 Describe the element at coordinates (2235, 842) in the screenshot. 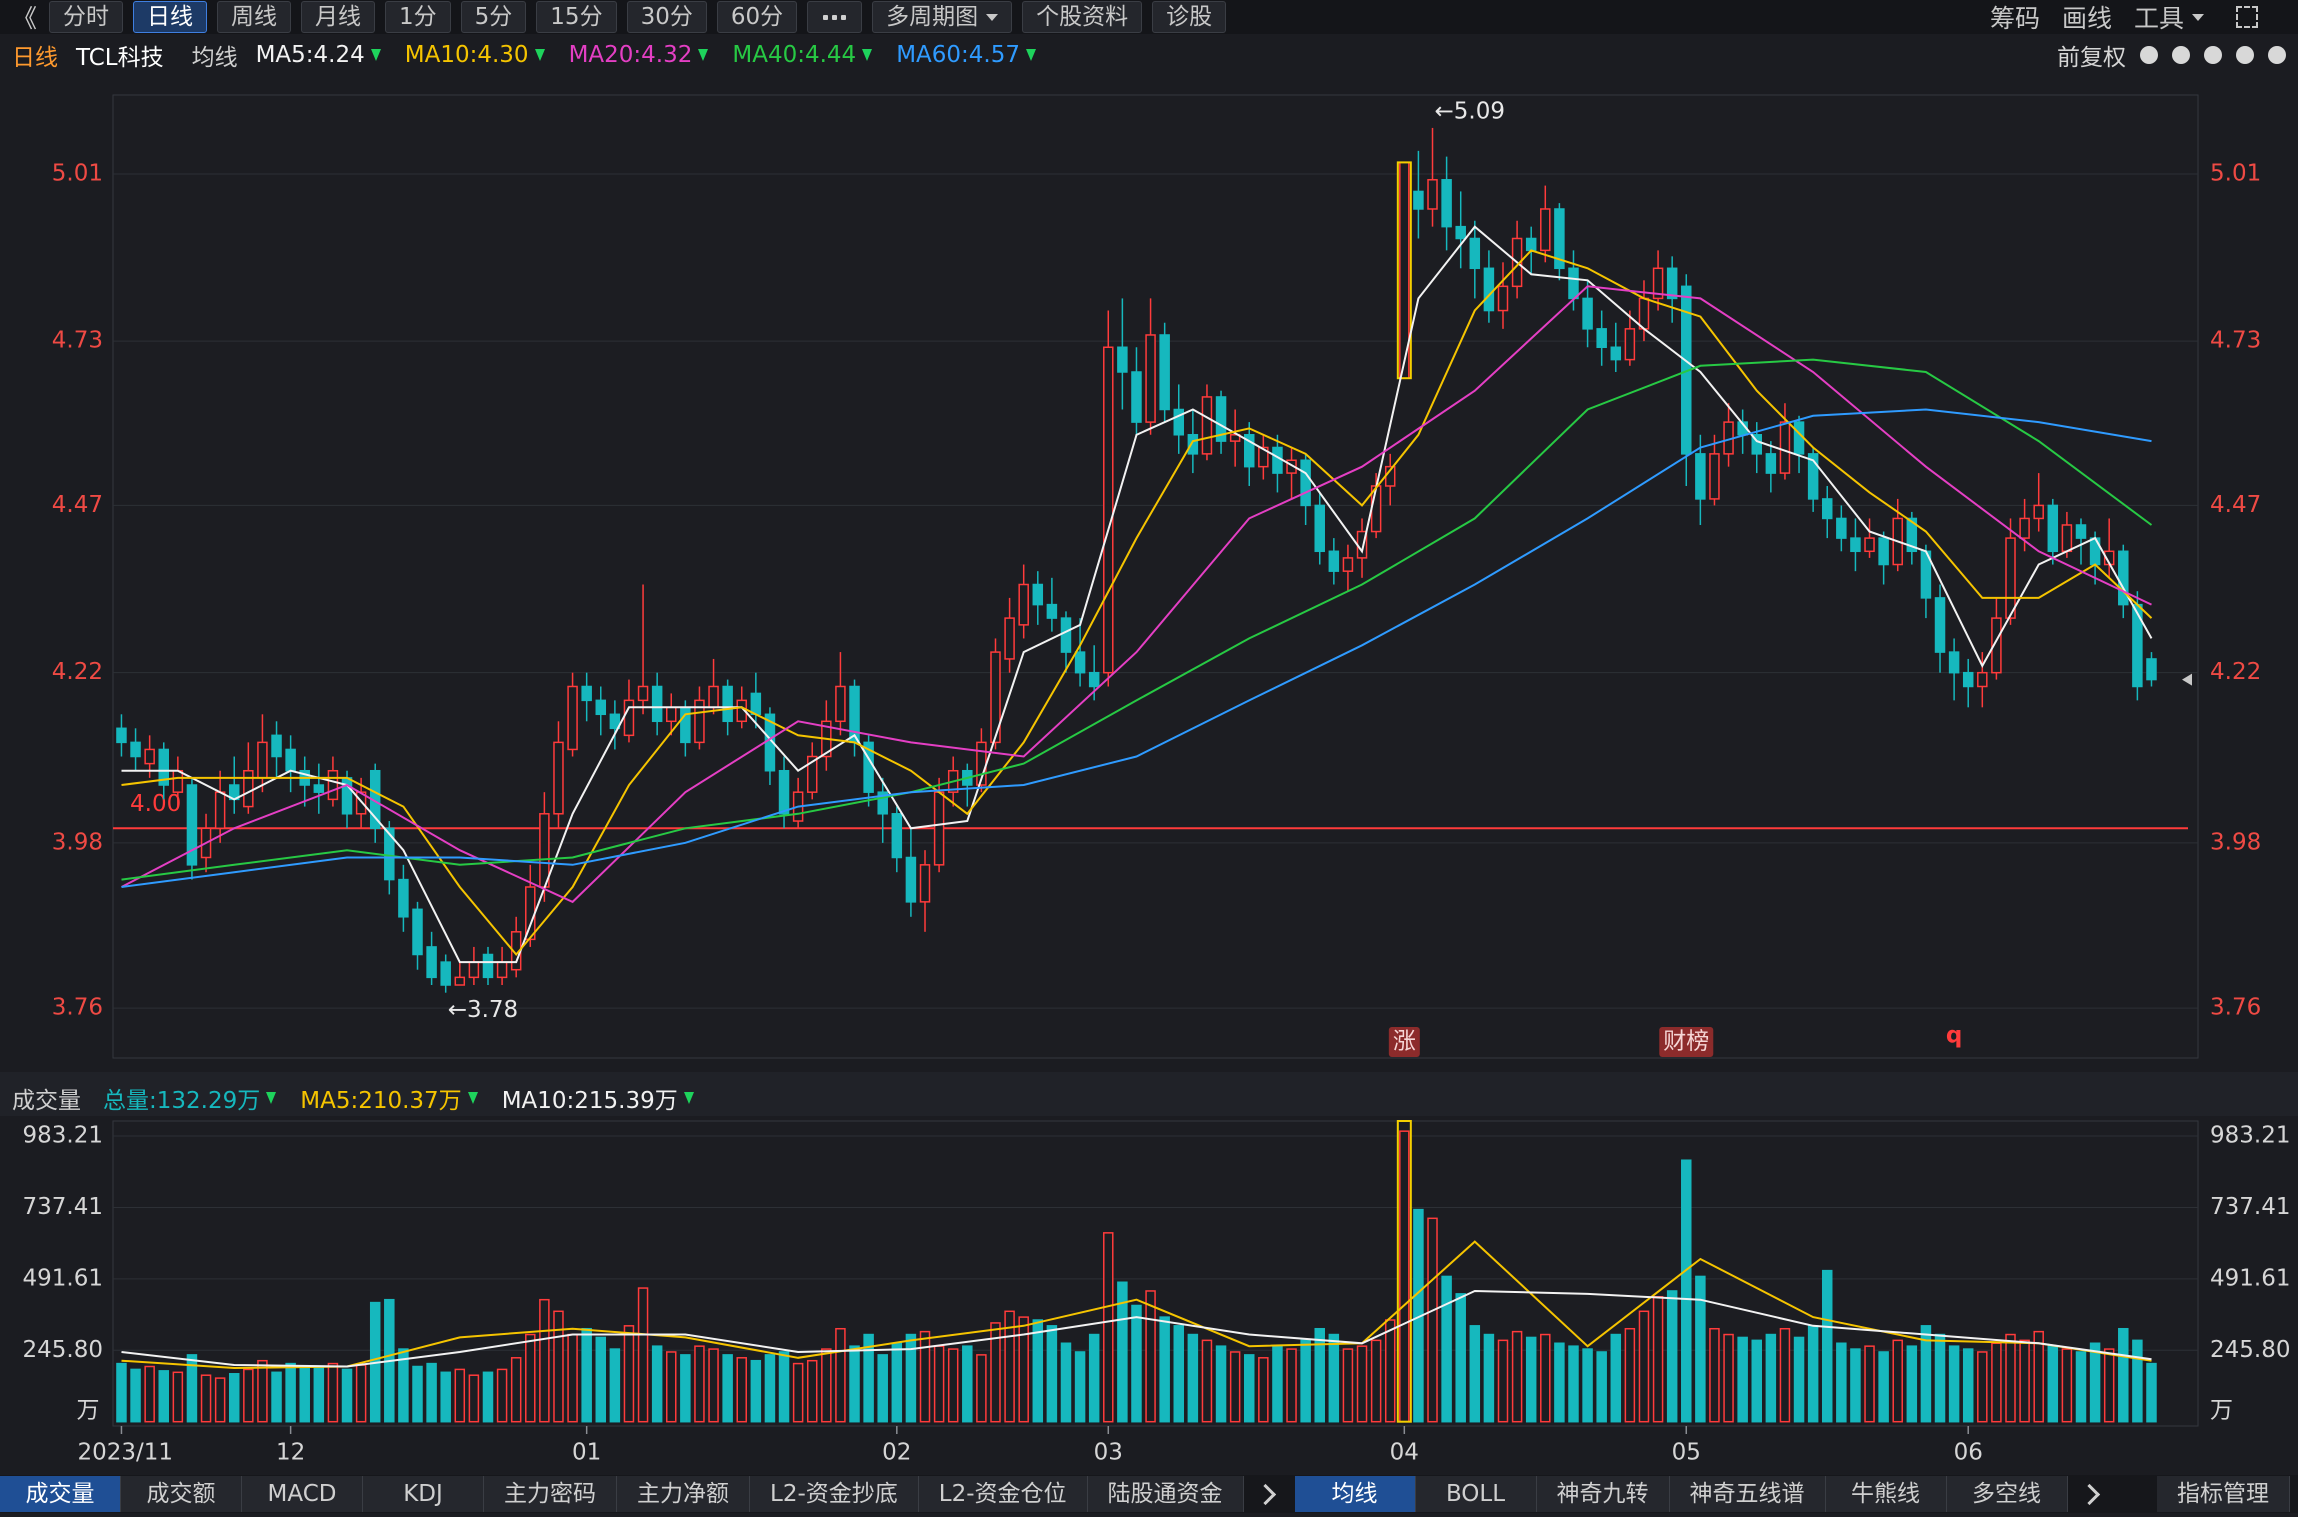

I see `y-tick-label-right: 3.98` at that location.